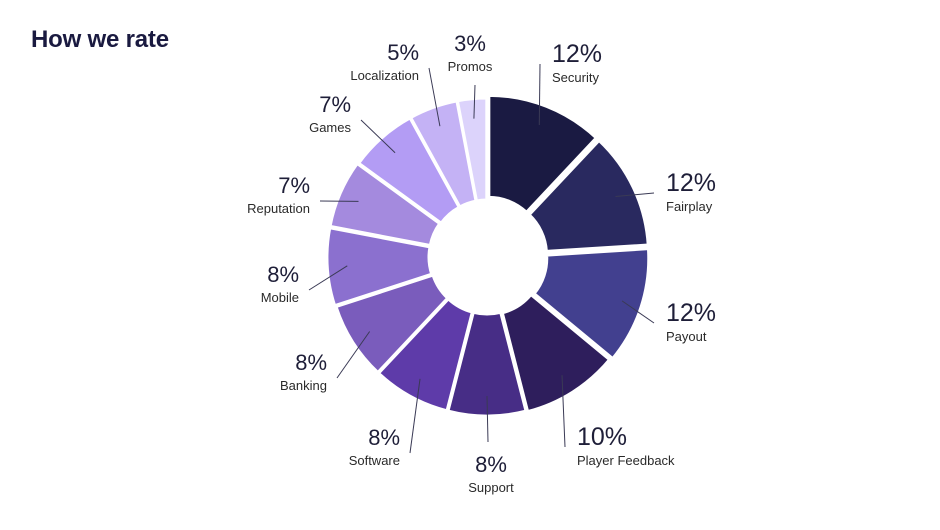 The height and width of the screenshot is (530, 940). Describe the element at coordinates (403, 52) in the screenshot. I see `pct-label-localization: 5%` at that location.